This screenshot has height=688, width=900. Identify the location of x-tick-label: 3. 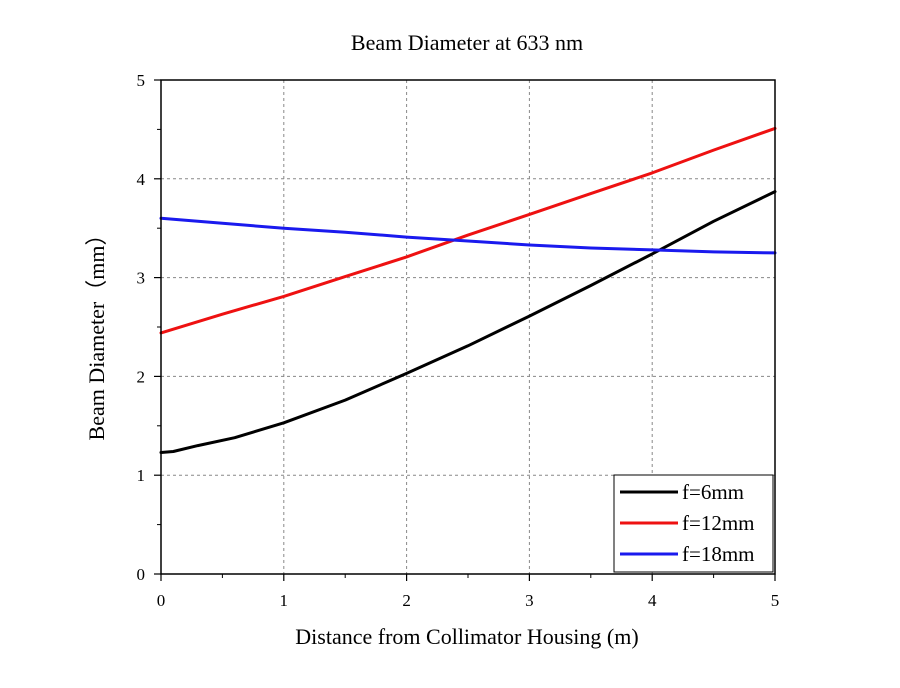
(529, 600).